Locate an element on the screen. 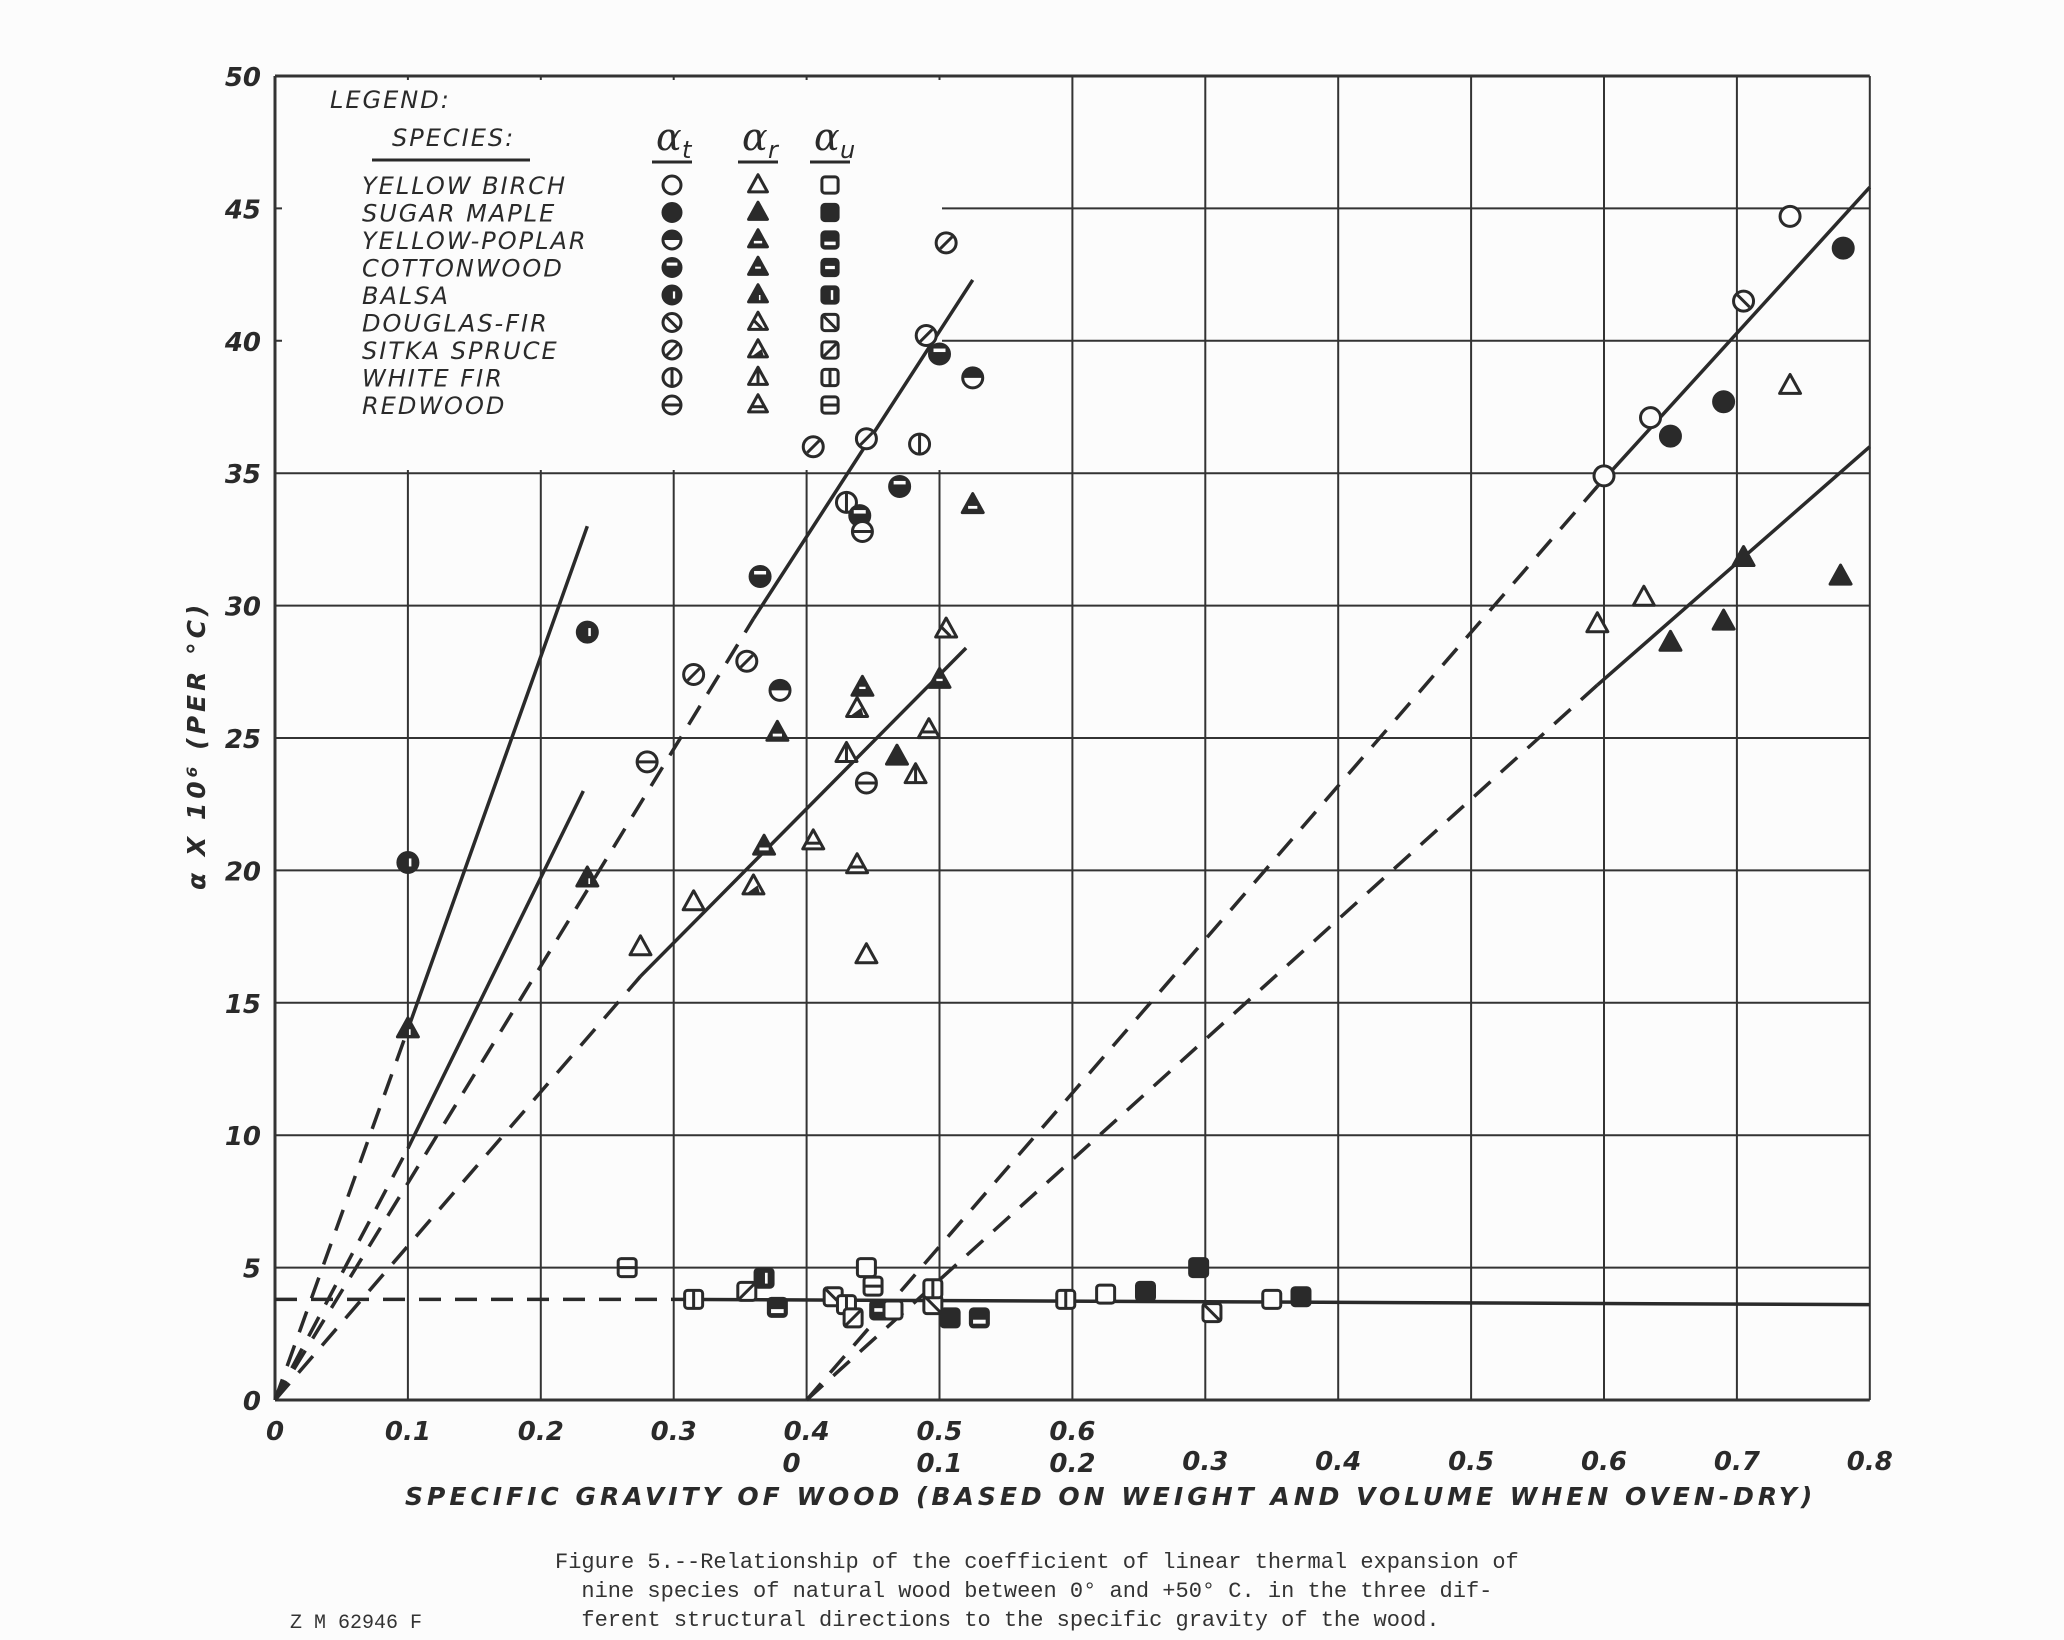  legend-species-header: SPECIES: is located at coordinates (453, 138).